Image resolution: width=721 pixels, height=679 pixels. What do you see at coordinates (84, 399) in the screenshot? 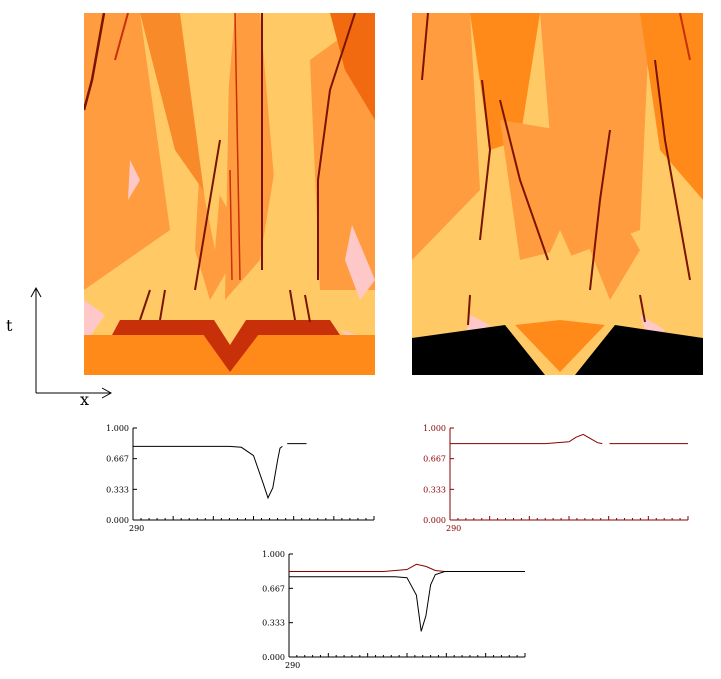
I see `x-axis-label: x` at bounding box center [84, 399].